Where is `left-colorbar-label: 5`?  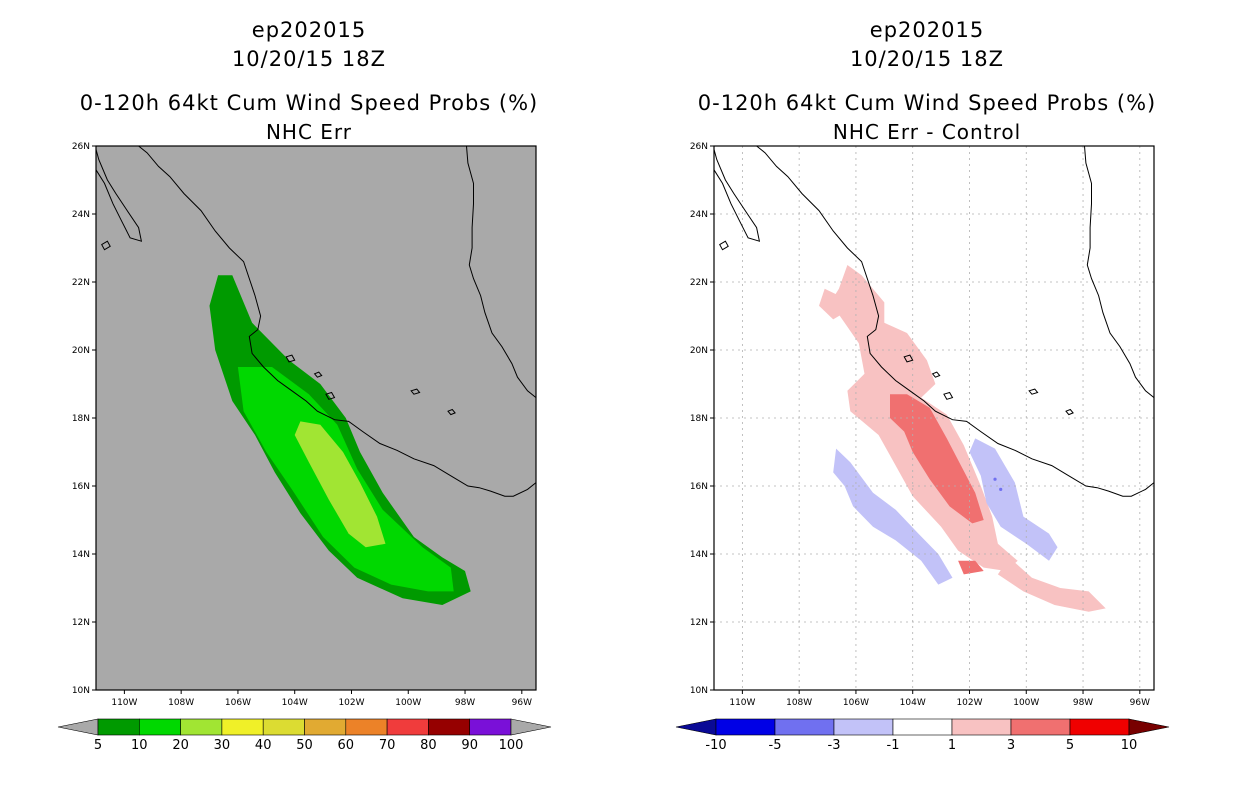 left-colorbar-label: 5 is located at coordinates (98, 745).